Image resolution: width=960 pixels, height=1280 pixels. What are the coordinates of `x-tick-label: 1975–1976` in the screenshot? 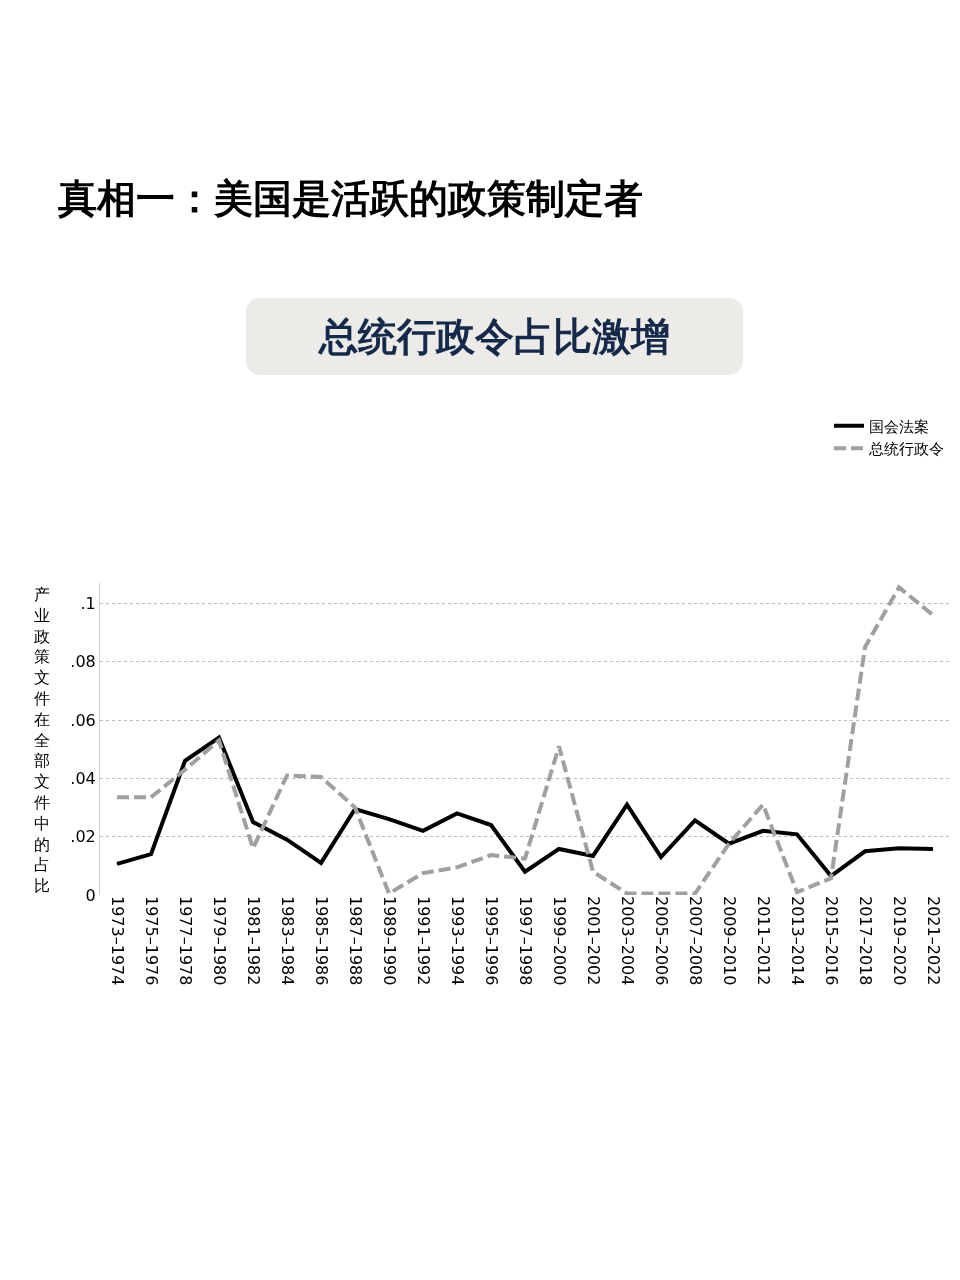 It's located at (151, 941).